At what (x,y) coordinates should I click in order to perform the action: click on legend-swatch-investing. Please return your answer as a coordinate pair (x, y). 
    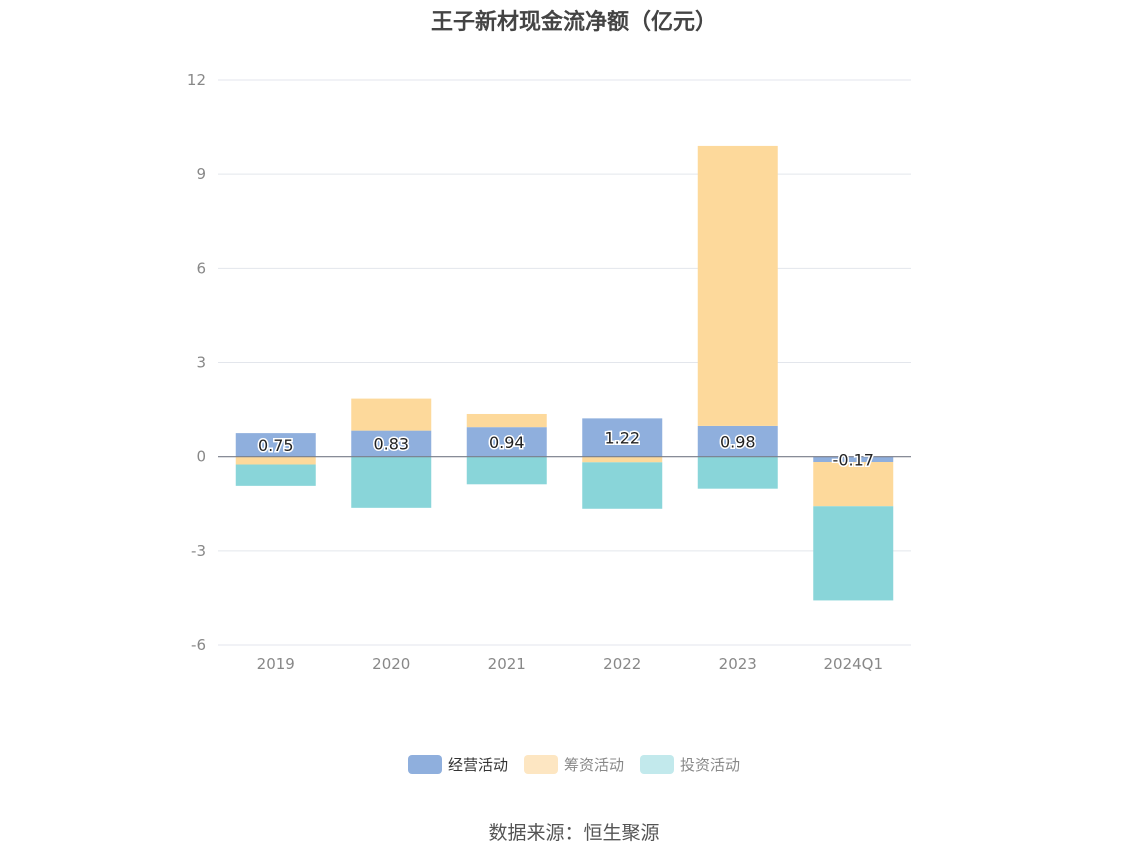
    Looking at the image, I should click on (657, 764).